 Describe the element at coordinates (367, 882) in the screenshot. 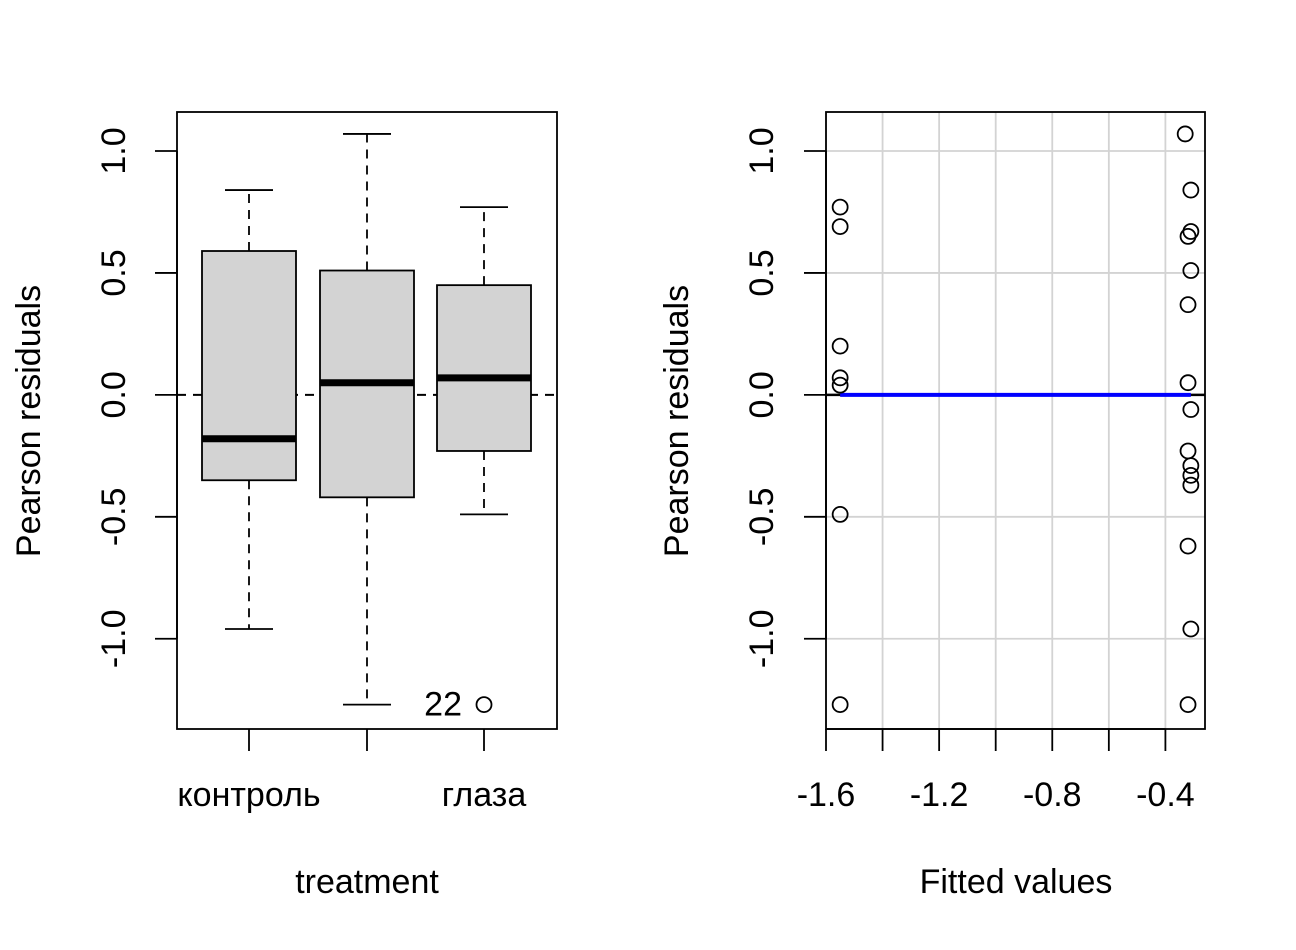

I see `x-axis-title: treatment` at that location.